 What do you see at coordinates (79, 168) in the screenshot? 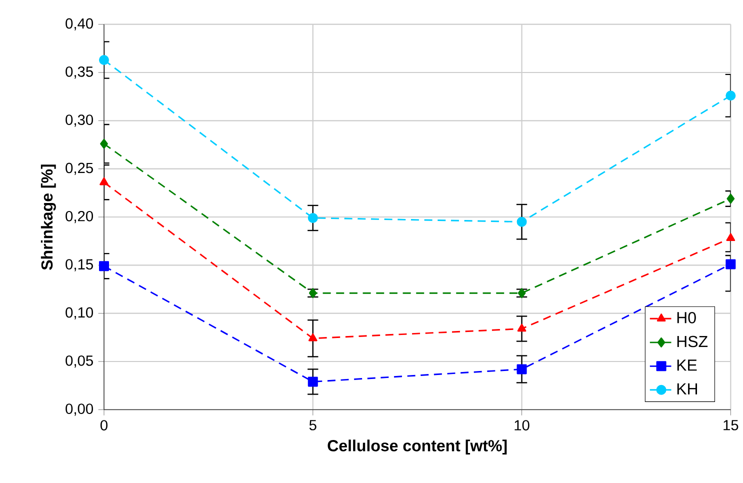
I see `y-tick-label: 0,25` at bounding box center [79, 168].